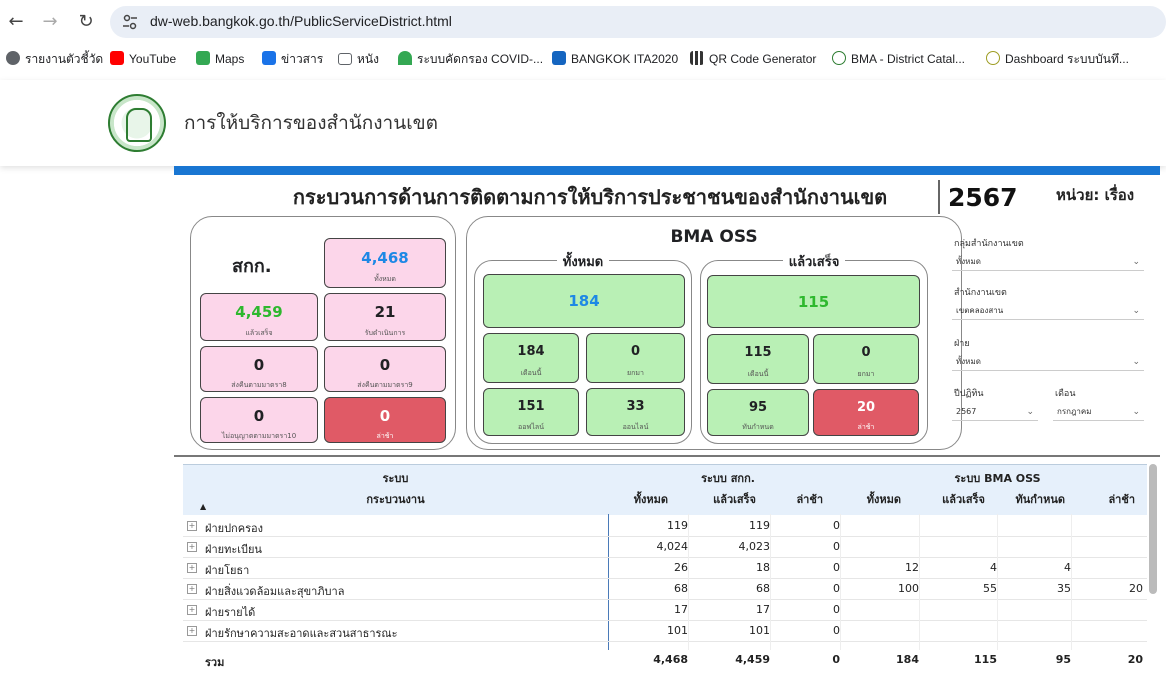 This screenshot has width=1166, height=678. I want to click on oss-done-on-time-card: 95 ทันกำหนด, so click(758, 412).